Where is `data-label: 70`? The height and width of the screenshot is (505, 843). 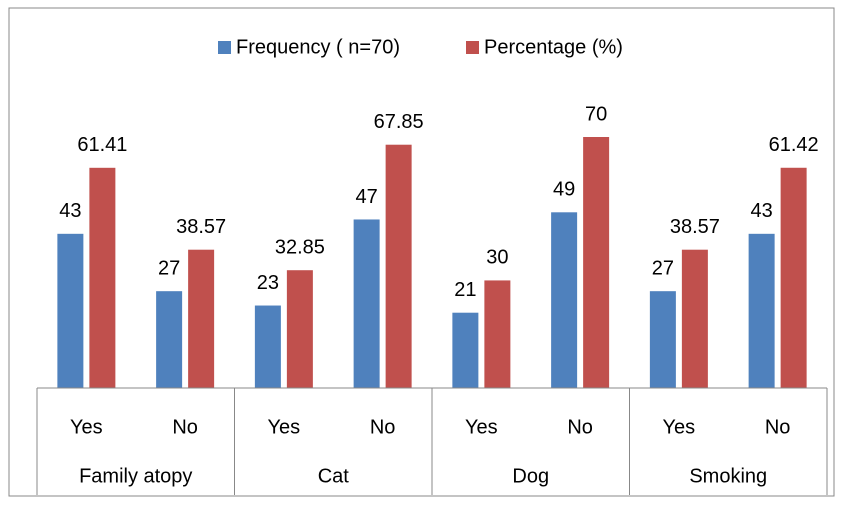 data-label: 70 is located at coordinates (596, 114).